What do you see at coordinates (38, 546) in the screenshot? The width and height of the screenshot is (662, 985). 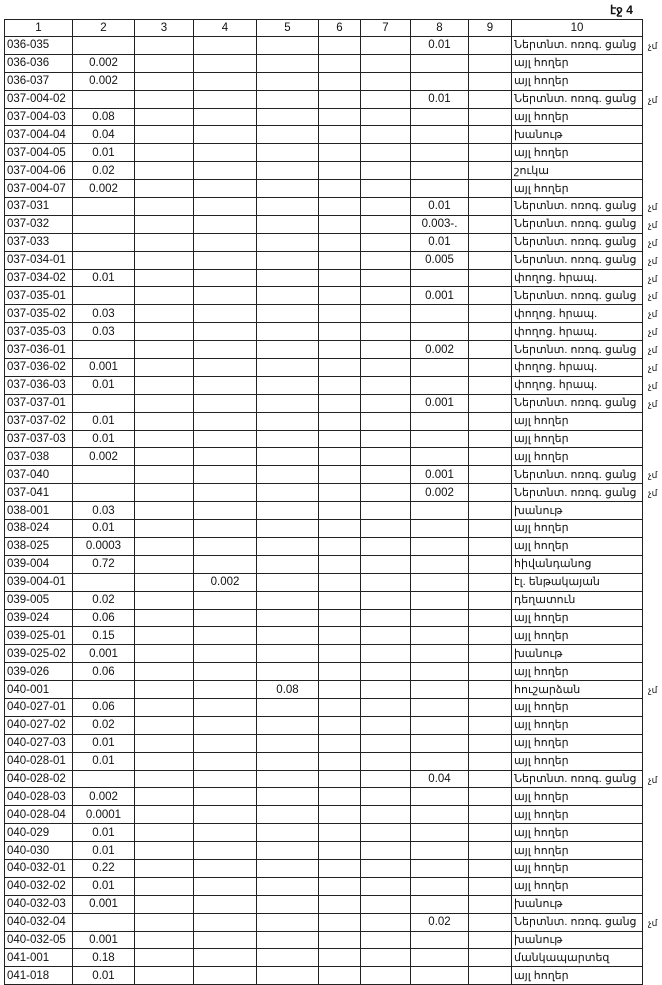 I see `cell-col-1: 038-025` at bounding box center [38, 546].